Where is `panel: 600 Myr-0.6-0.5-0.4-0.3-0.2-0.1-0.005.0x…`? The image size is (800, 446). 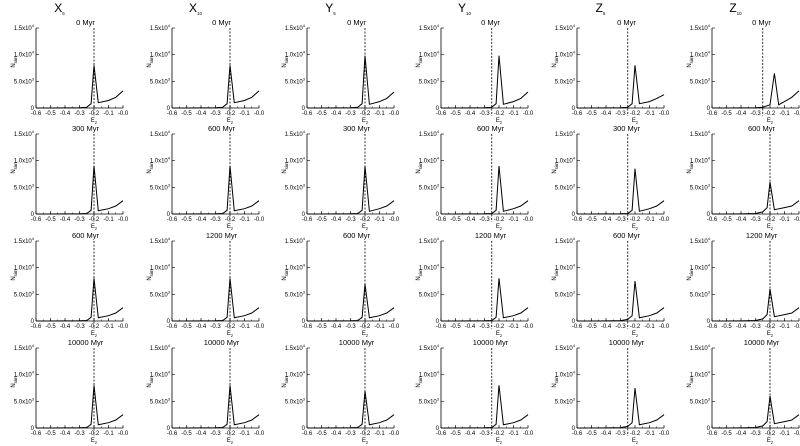
panel: 600 Myr-0.6-0.5-0.4-0.3-0.2-0.1-0.005.0x… is located at coordinates (206, 177).